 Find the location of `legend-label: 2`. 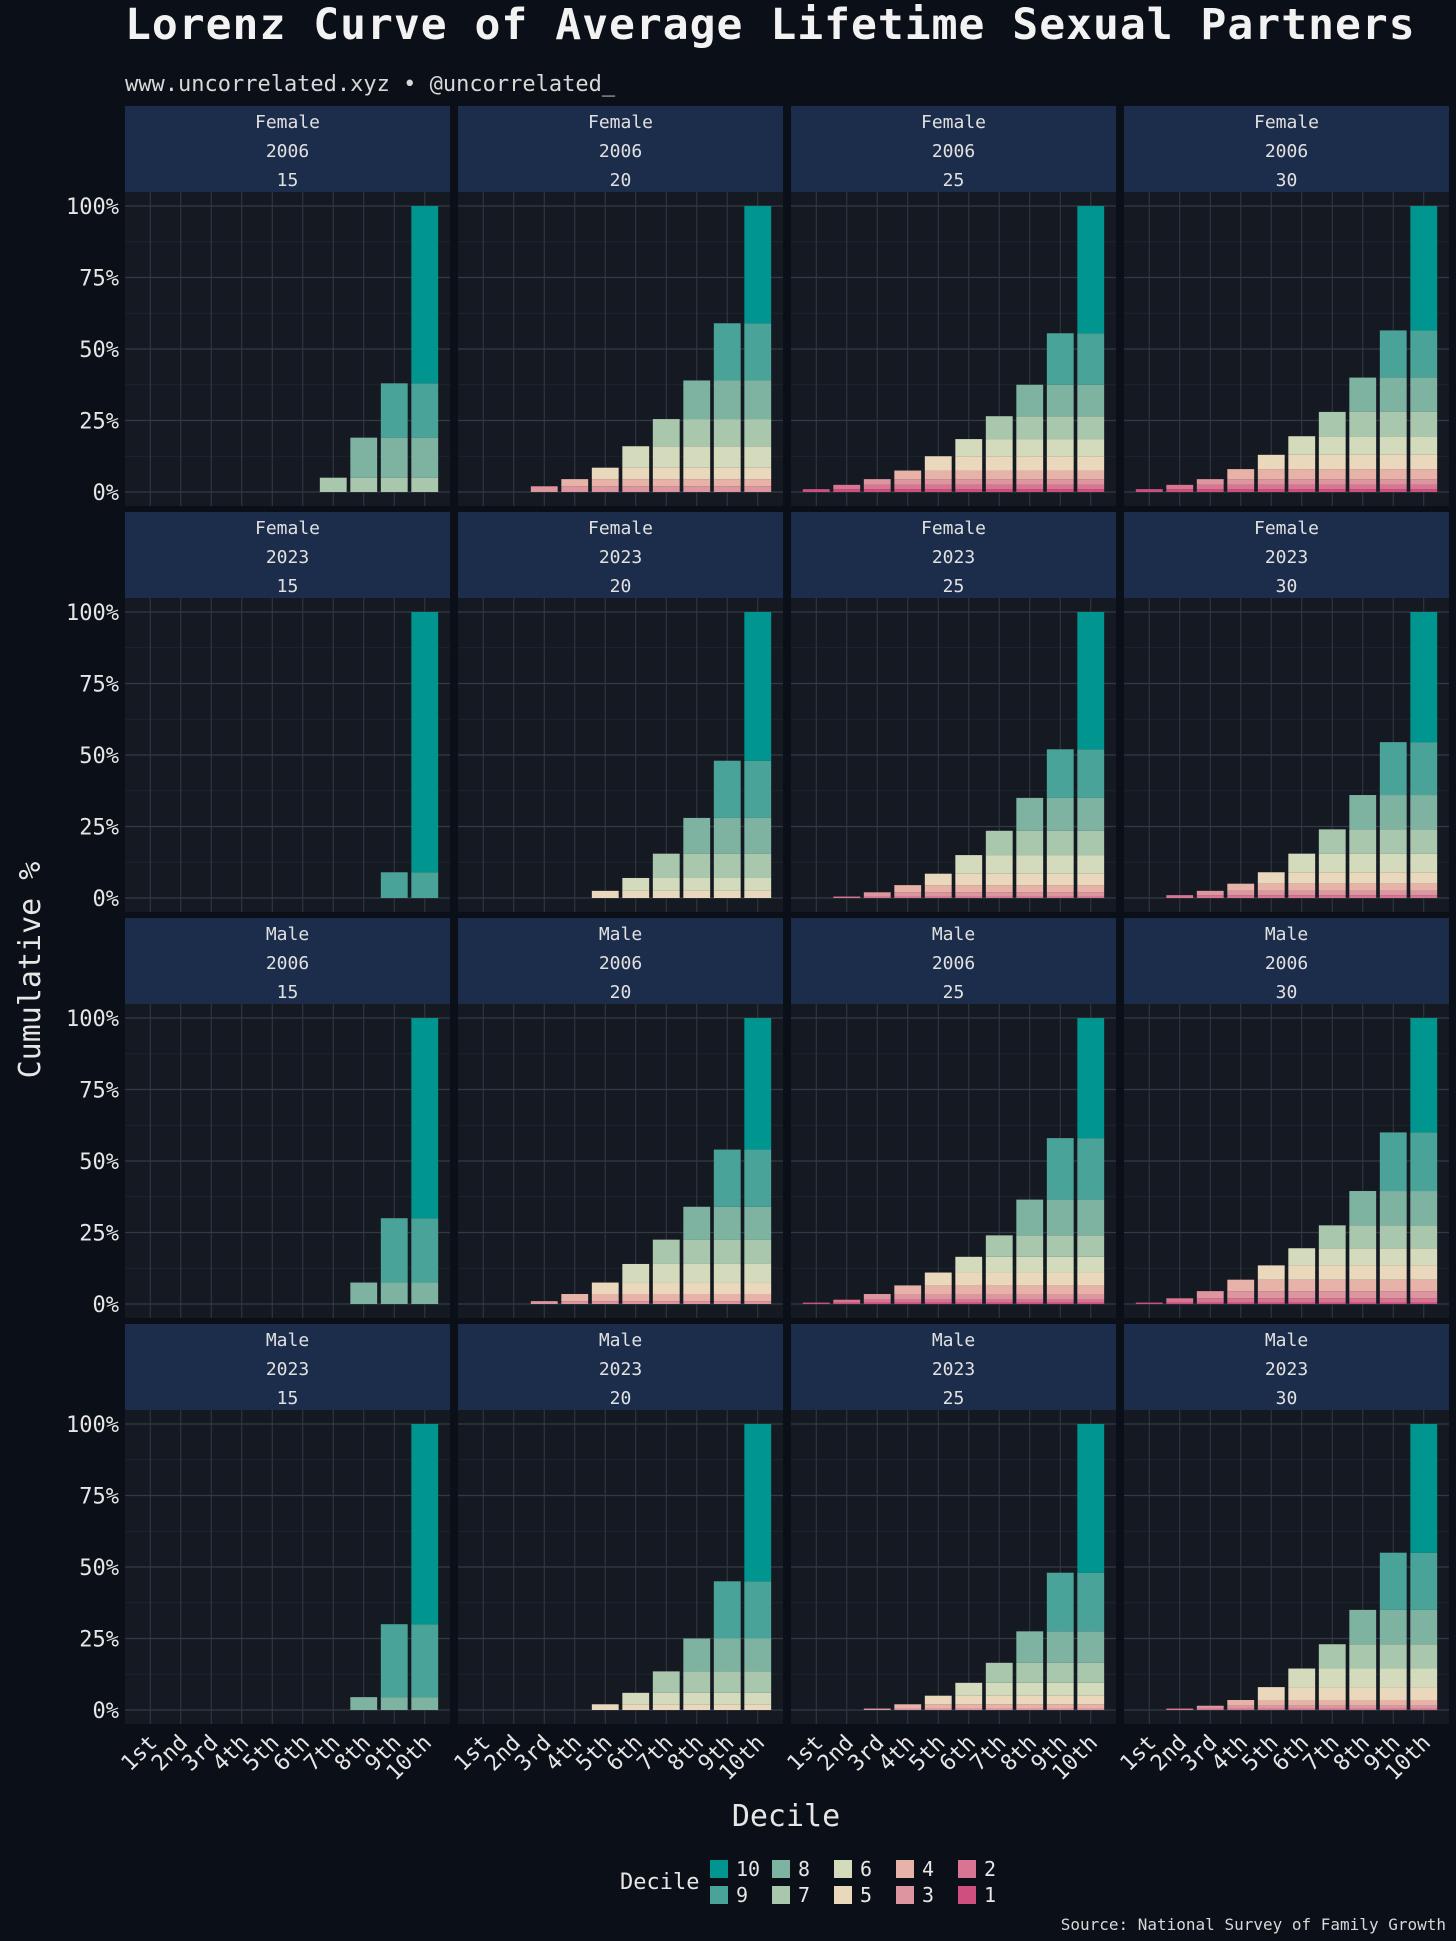

legend-label: 2 is located at coordinates (990, 1869).